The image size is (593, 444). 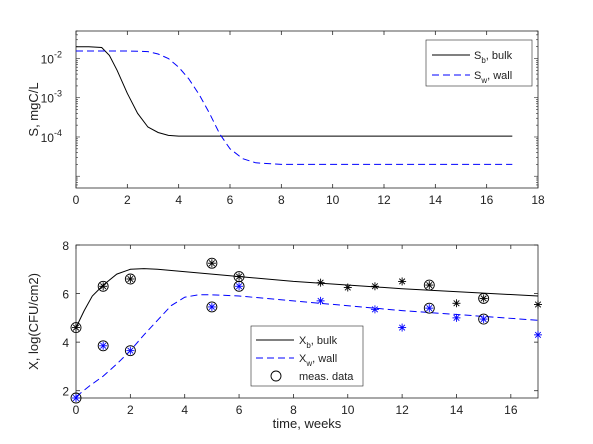 I want to click on bottom-y-tick-label: 2, so click(x=65, y=392).